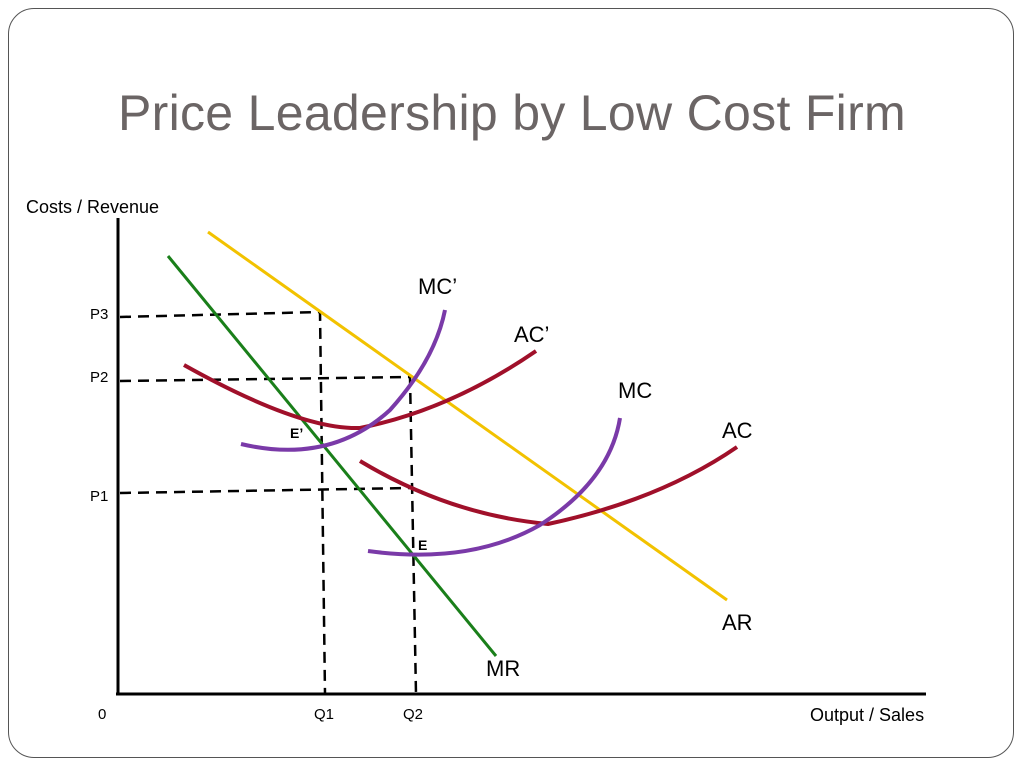 The image size is (1024, 768). I want to click on mr-label: MR, so click(503, 668).